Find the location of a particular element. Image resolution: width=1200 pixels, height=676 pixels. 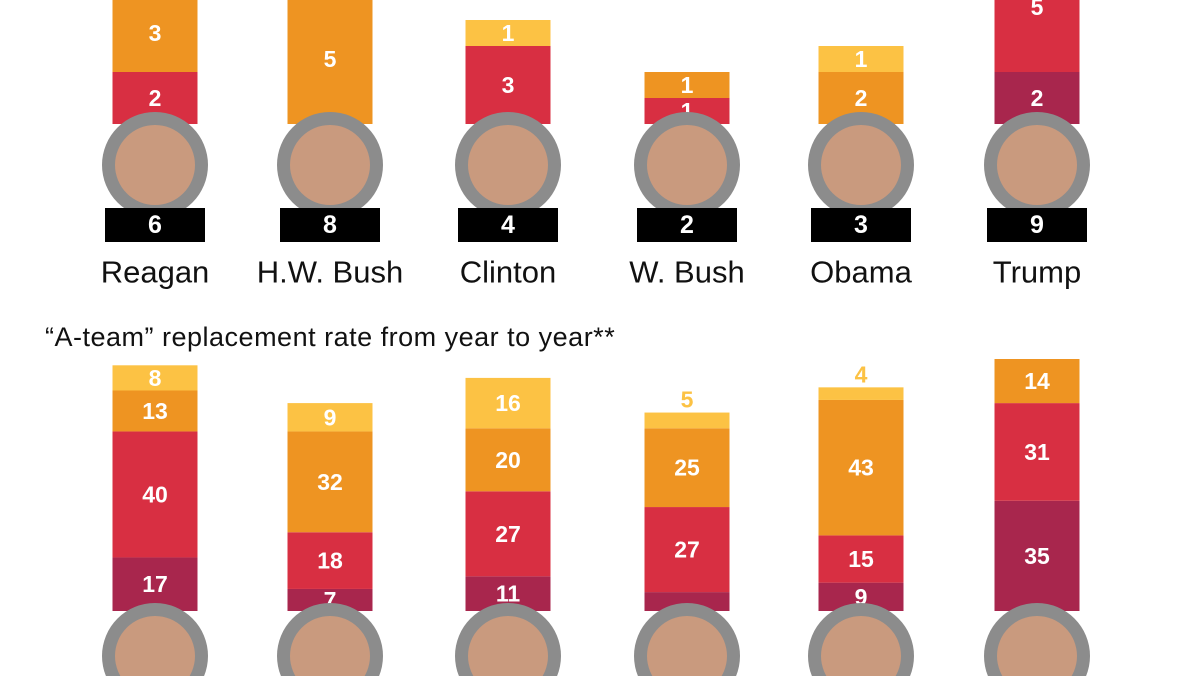

segment-label: 14 is located at coordinates (1037, 381).